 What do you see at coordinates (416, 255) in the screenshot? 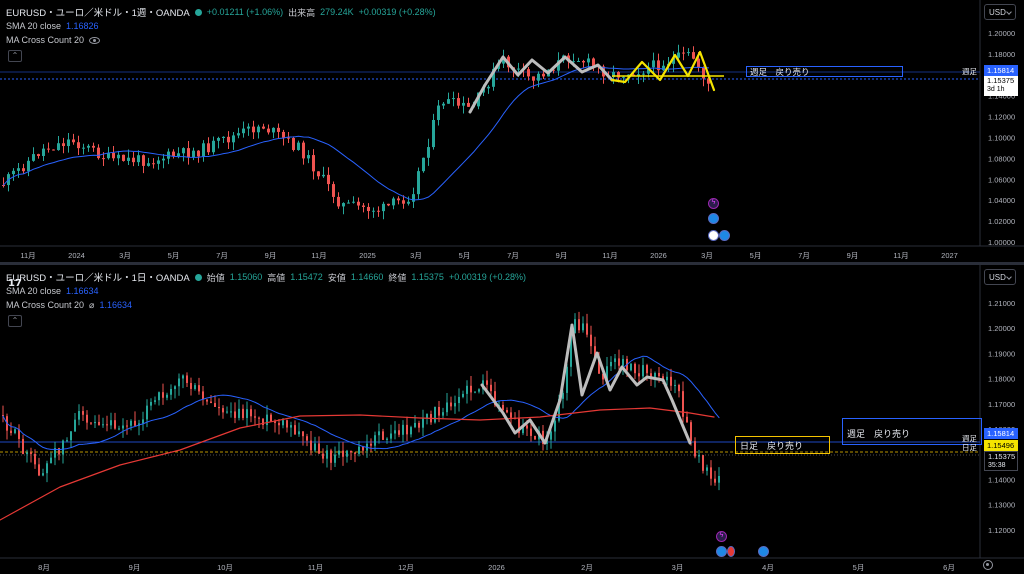
I see `weekly-x-tick: 3月` at bounding box center [416, 255].